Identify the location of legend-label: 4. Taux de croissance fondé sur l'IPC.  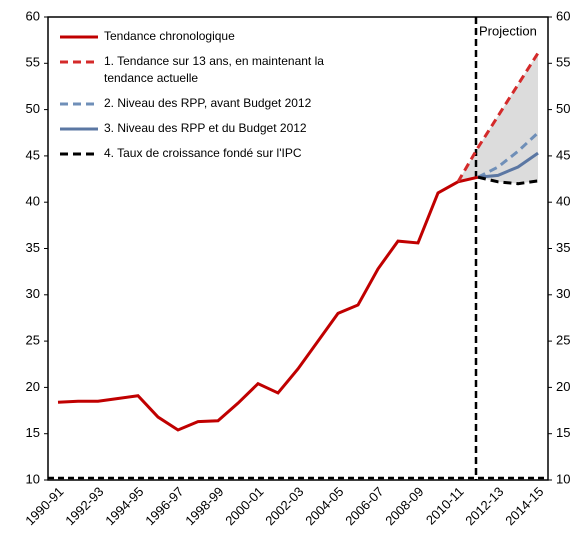
(203, 153).